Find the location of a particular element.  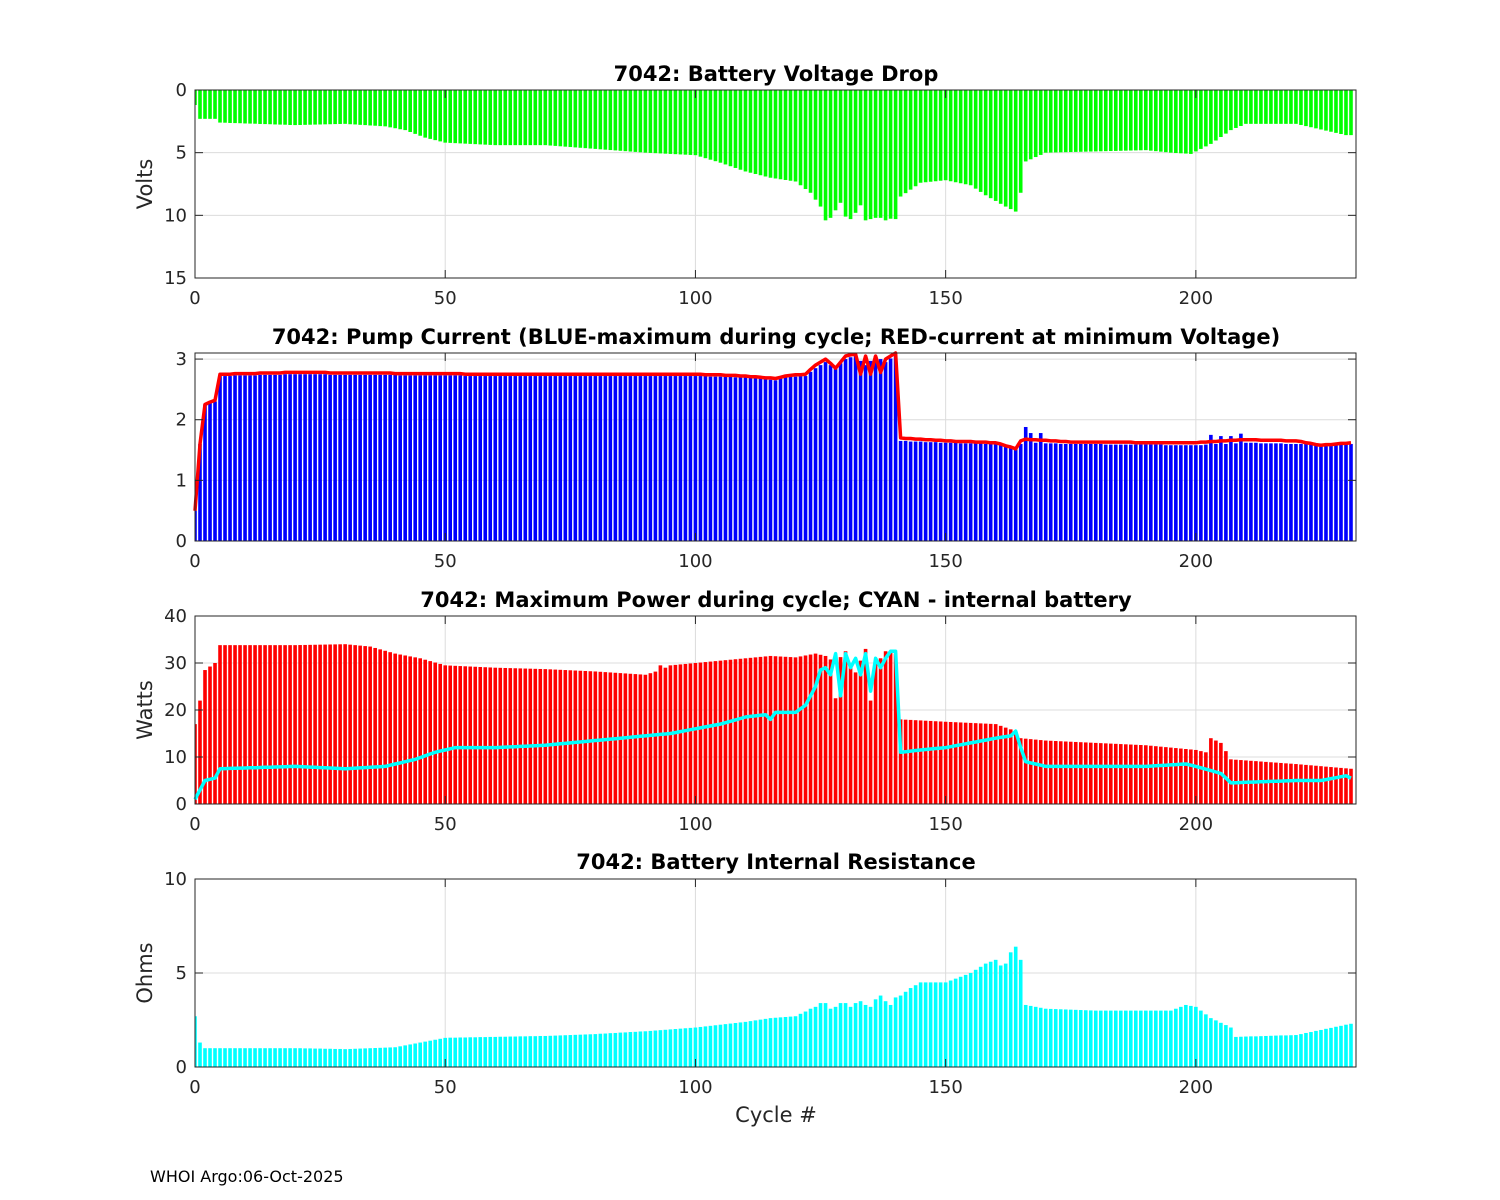

panel-4-ylabel: Ohms is located at coordinates (145, 972).